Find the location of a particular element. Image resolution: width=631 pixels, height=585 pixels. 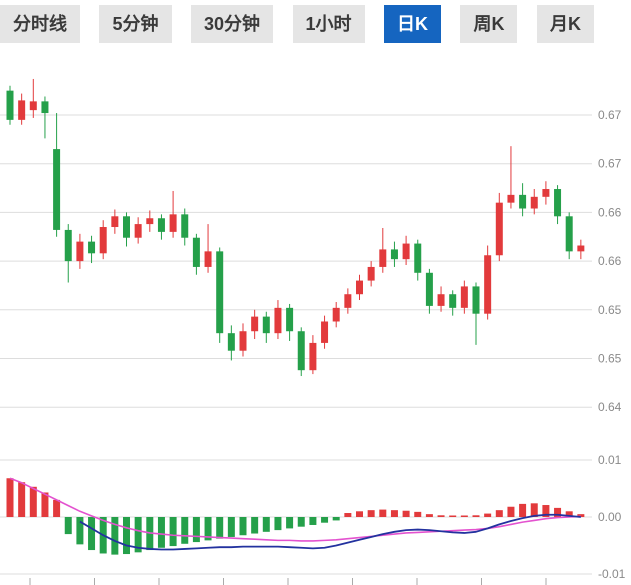

tab-5min: 5分钟 is located at coordinates (135, 24).